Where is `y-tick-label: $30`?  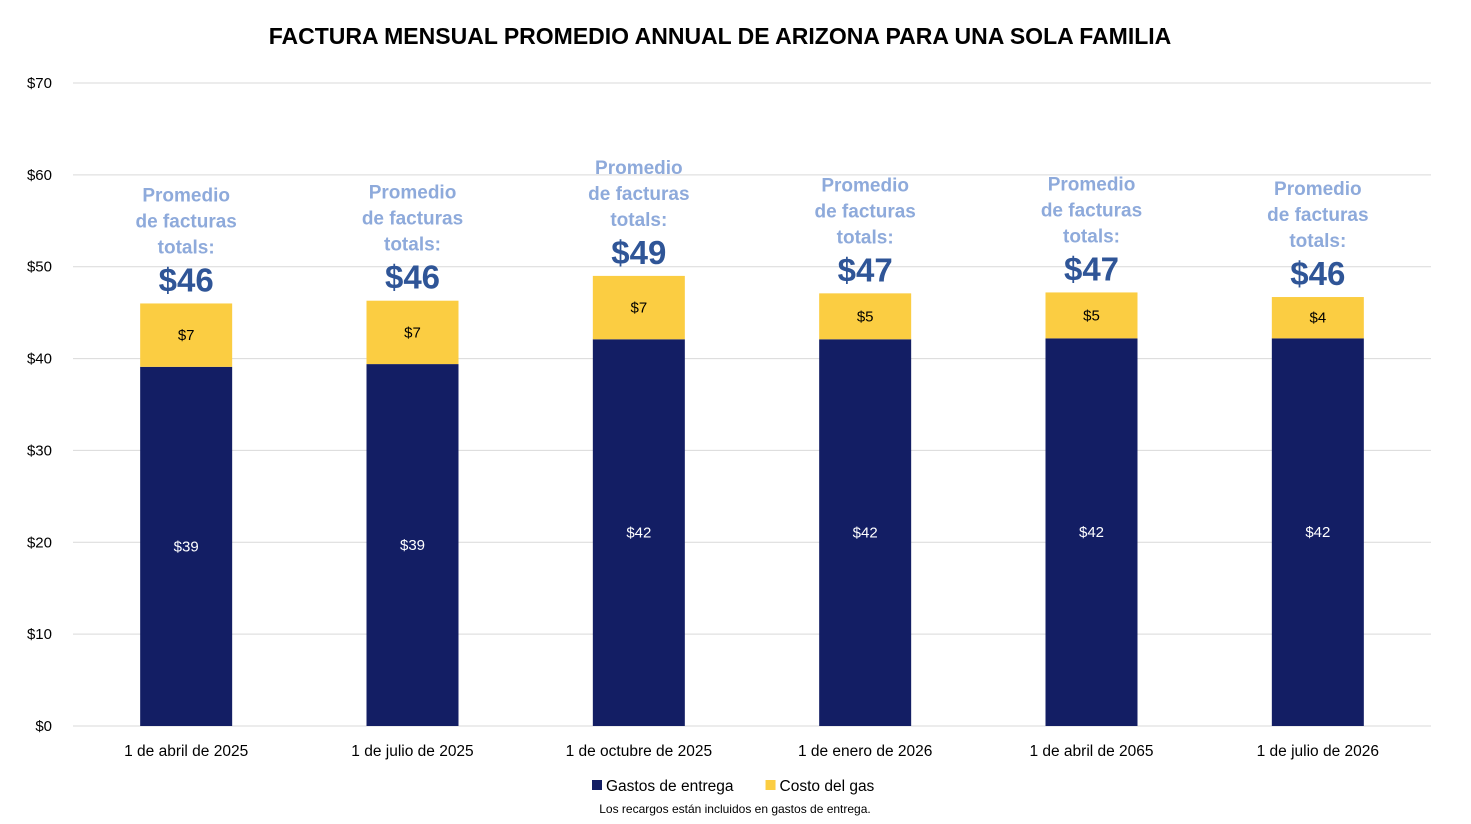
y-tick-label: $30 is located at coordinates (39, 450).